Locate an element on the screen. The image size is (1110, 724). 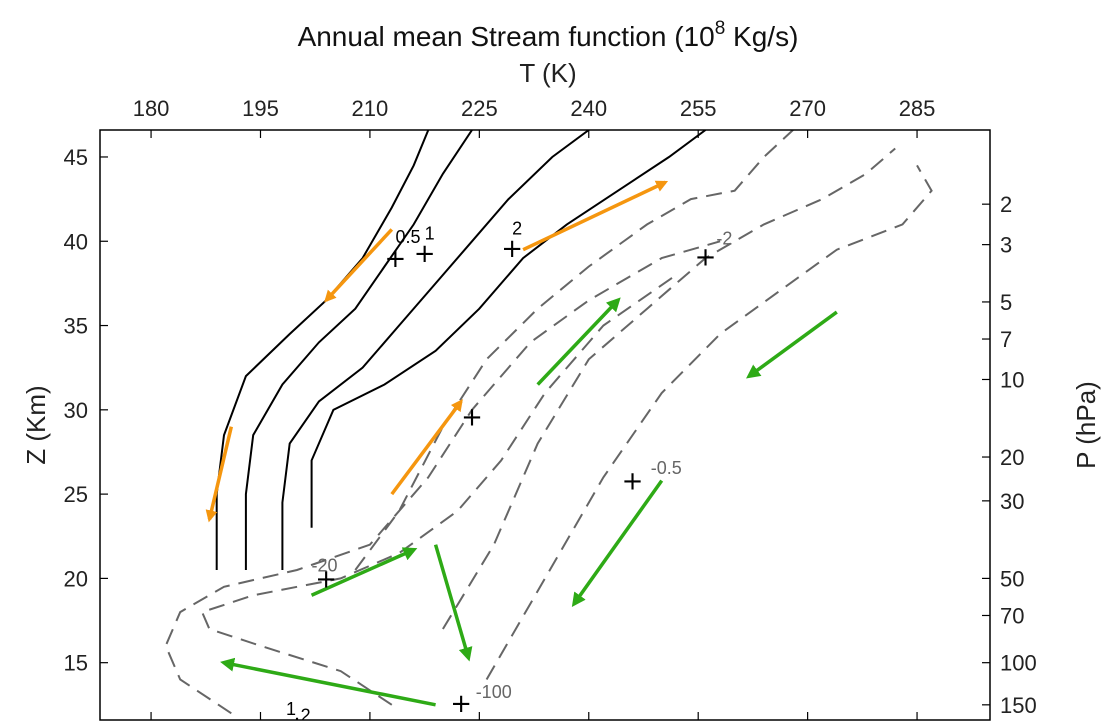
y-right-tick-label: 20 is located at coordinates (1012, 457).